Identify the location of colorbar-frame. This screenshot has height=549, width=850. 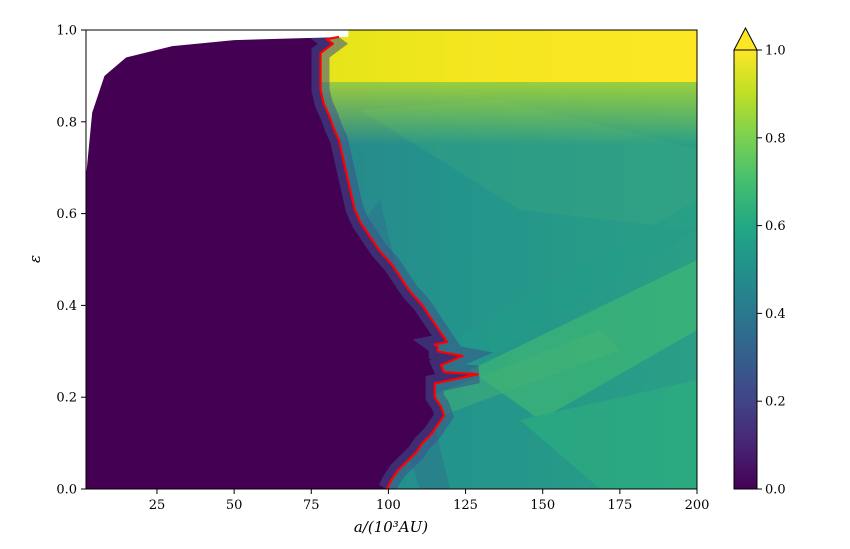
(745, 270).